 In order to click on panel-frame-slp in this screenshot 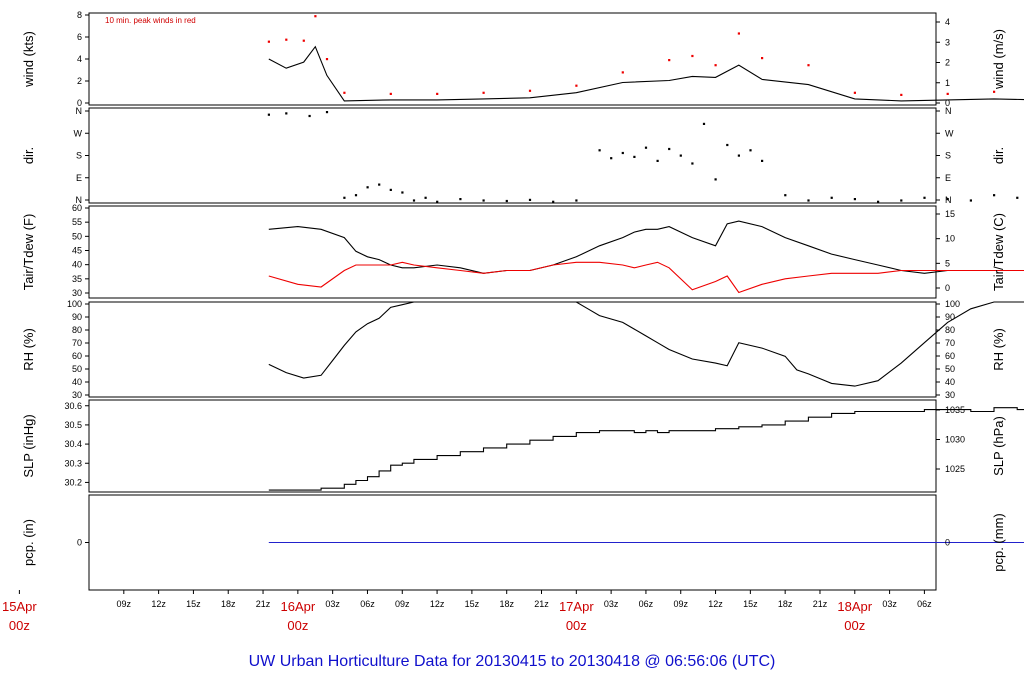, I will do `click(512, 446)`.